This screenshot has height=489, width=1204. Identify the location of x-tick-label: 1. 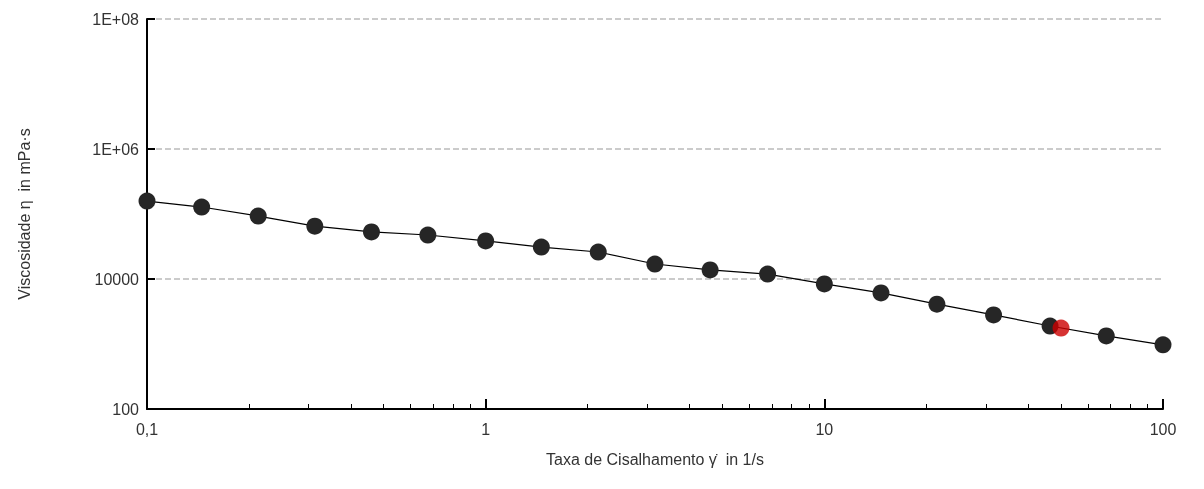
(486, 429).